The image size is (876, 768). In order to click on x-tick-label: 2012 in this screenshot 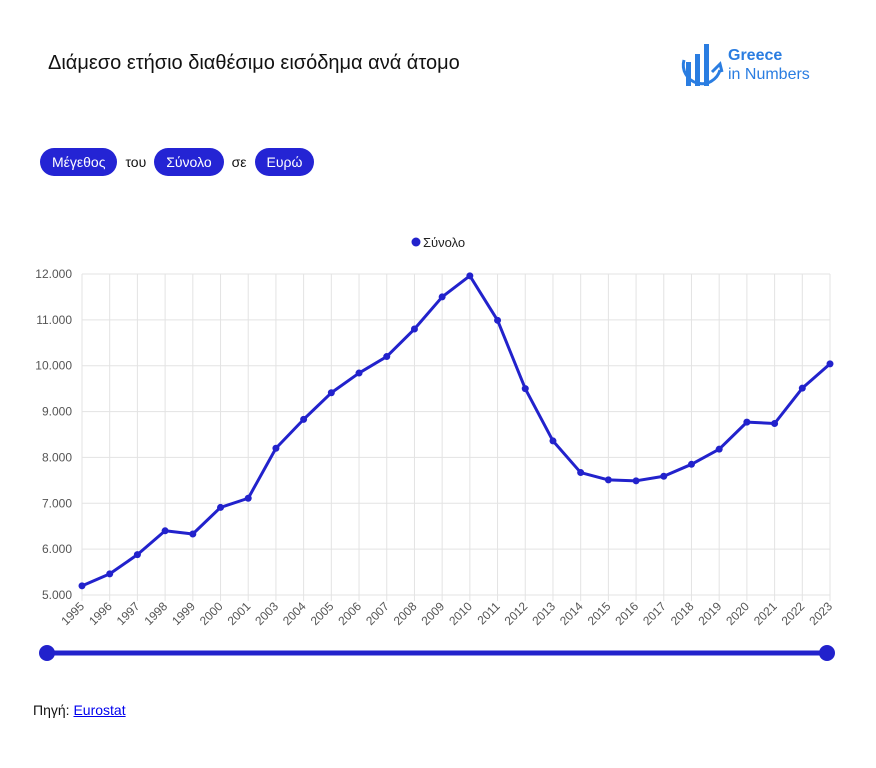, I will do `click(516, 613)`.